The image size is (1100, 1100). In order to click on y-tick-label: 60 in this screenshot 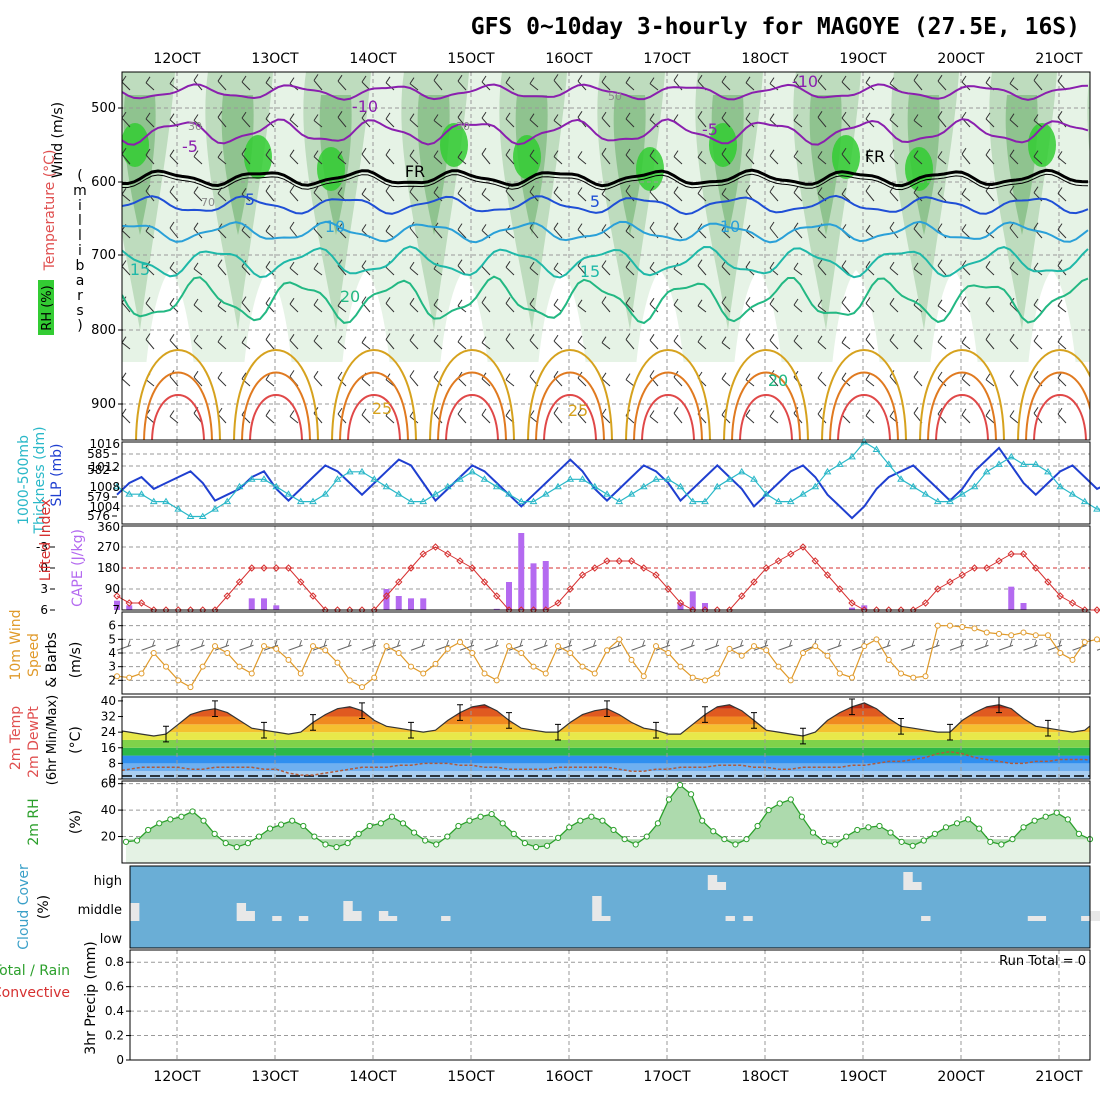, I will do `click(108, 784)`.